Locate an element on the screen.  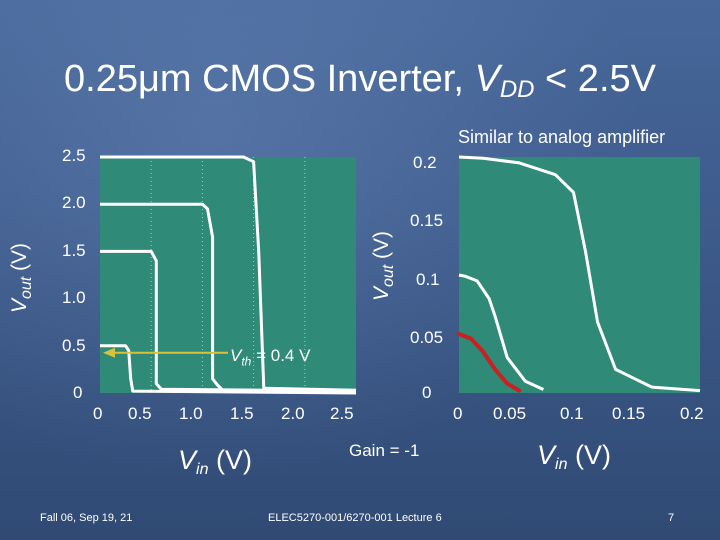
vth-tail: = 0.4 V is located at coordinates (281, 355).